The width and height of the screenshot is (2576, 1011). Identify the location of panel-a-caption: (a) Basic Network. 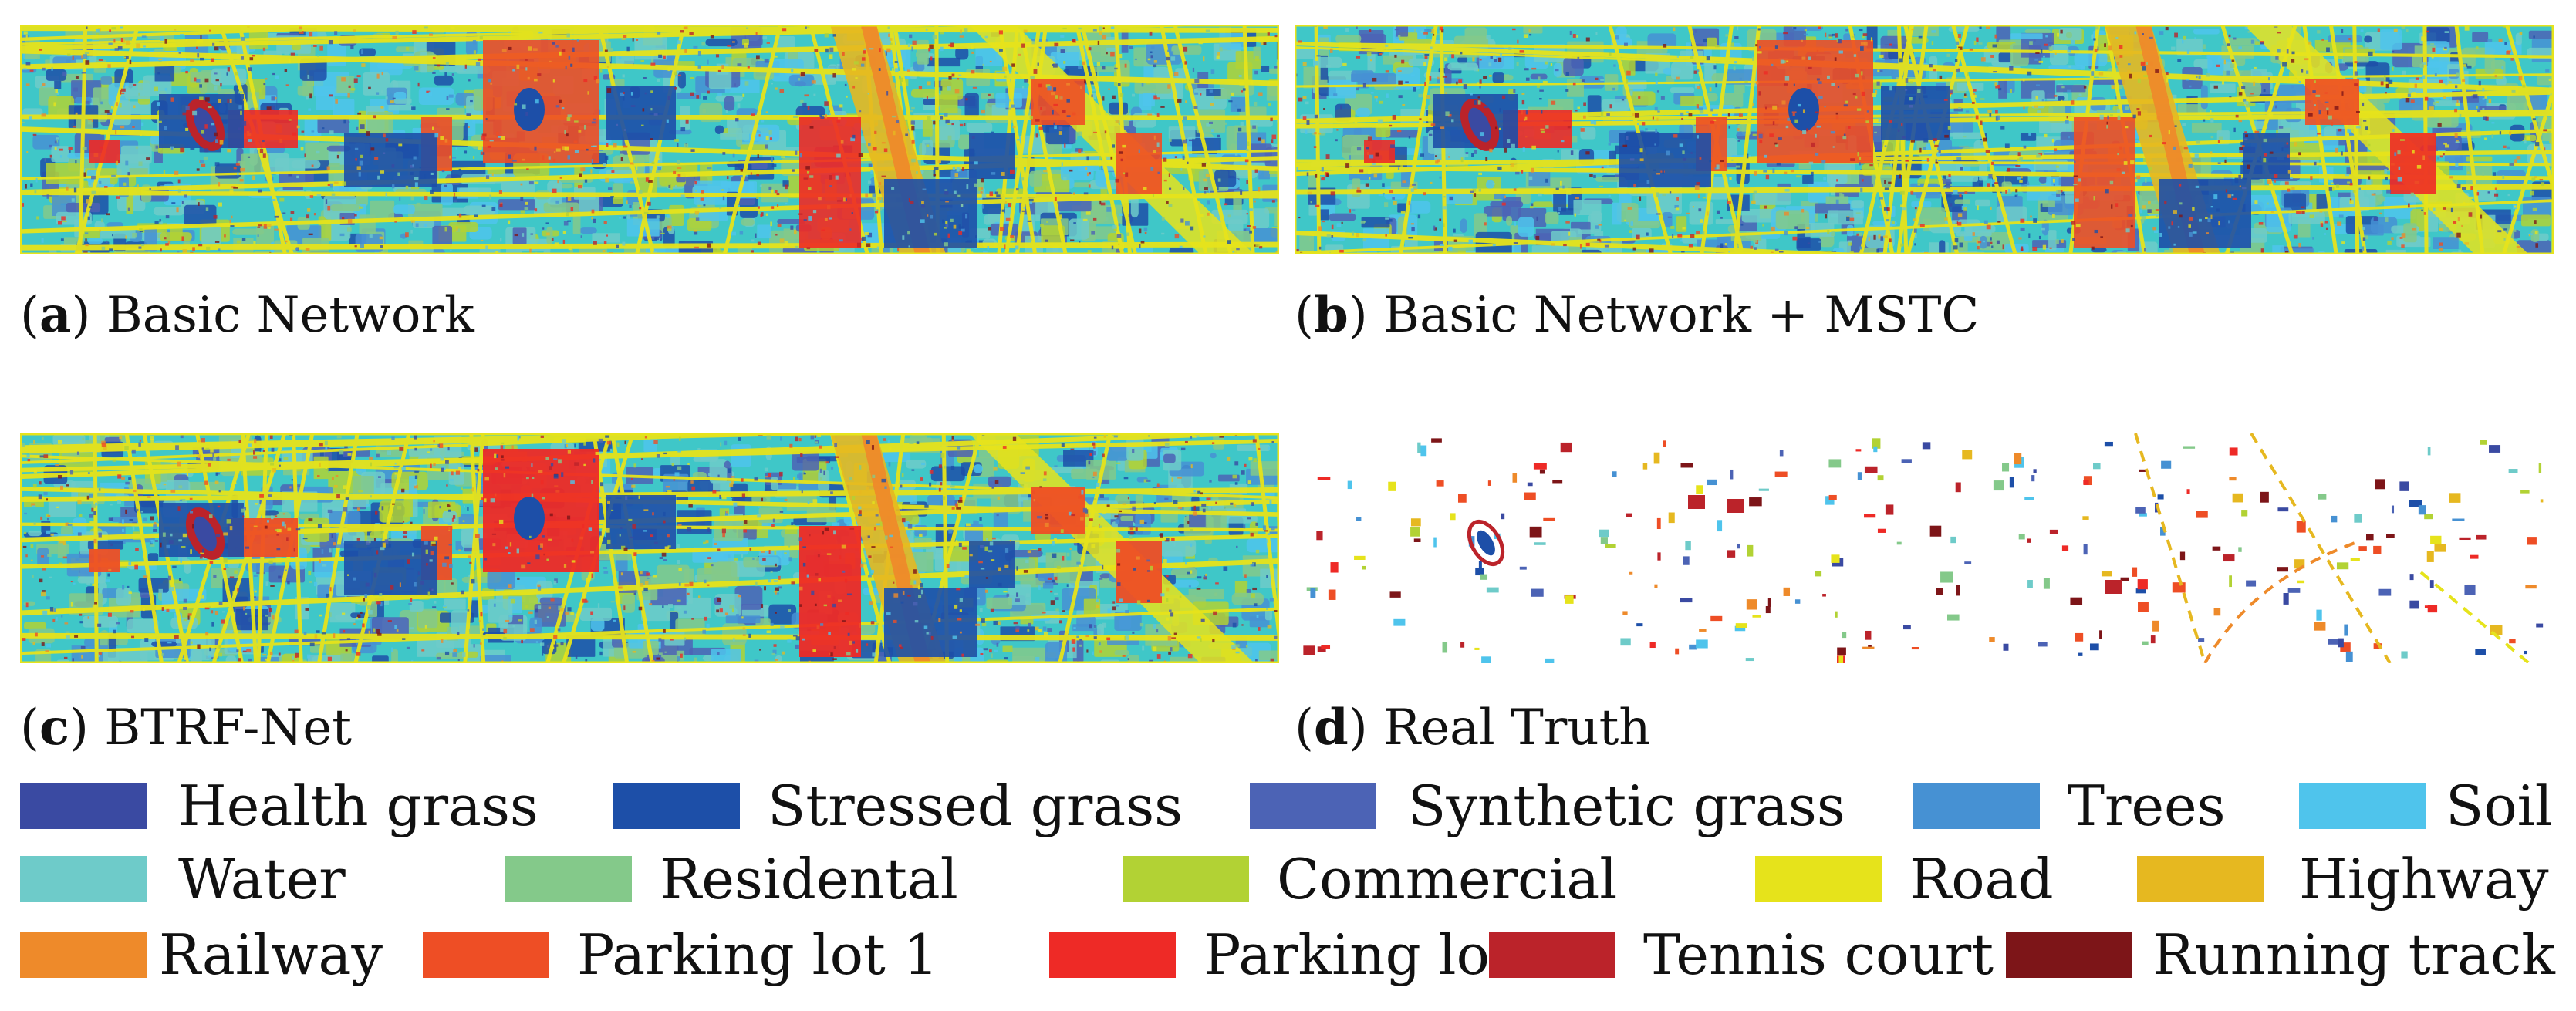
(247, 315).